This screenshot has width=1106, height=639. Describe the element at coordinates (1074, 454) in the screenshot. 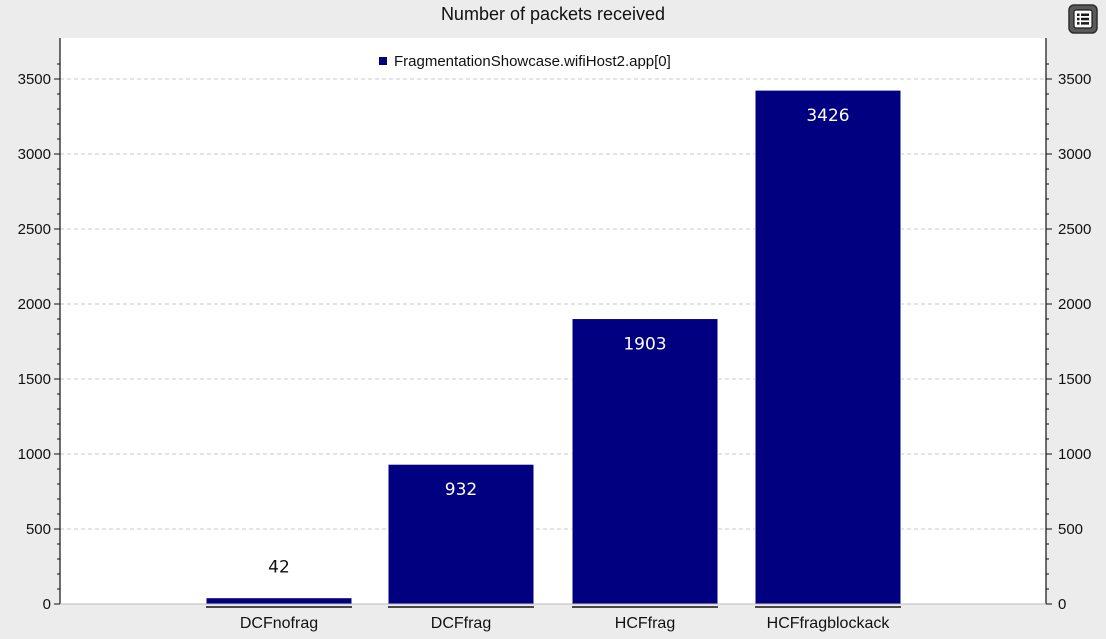

I see `y-tick-label-right: 1000` at that location.